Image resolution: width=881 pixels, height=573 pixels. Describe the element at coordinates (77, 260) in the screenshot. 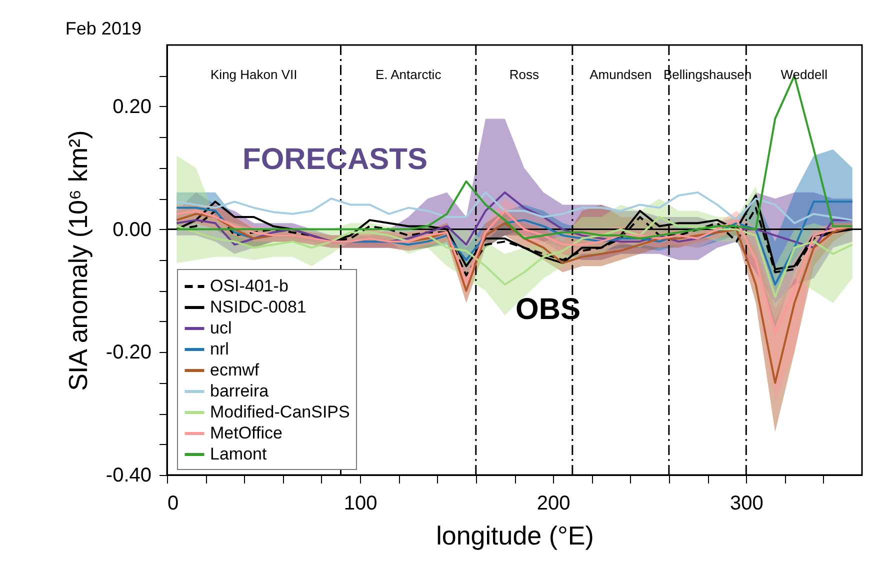

I see `y-axis-title: SIA anomaly (10⁶ km²)` at that location.